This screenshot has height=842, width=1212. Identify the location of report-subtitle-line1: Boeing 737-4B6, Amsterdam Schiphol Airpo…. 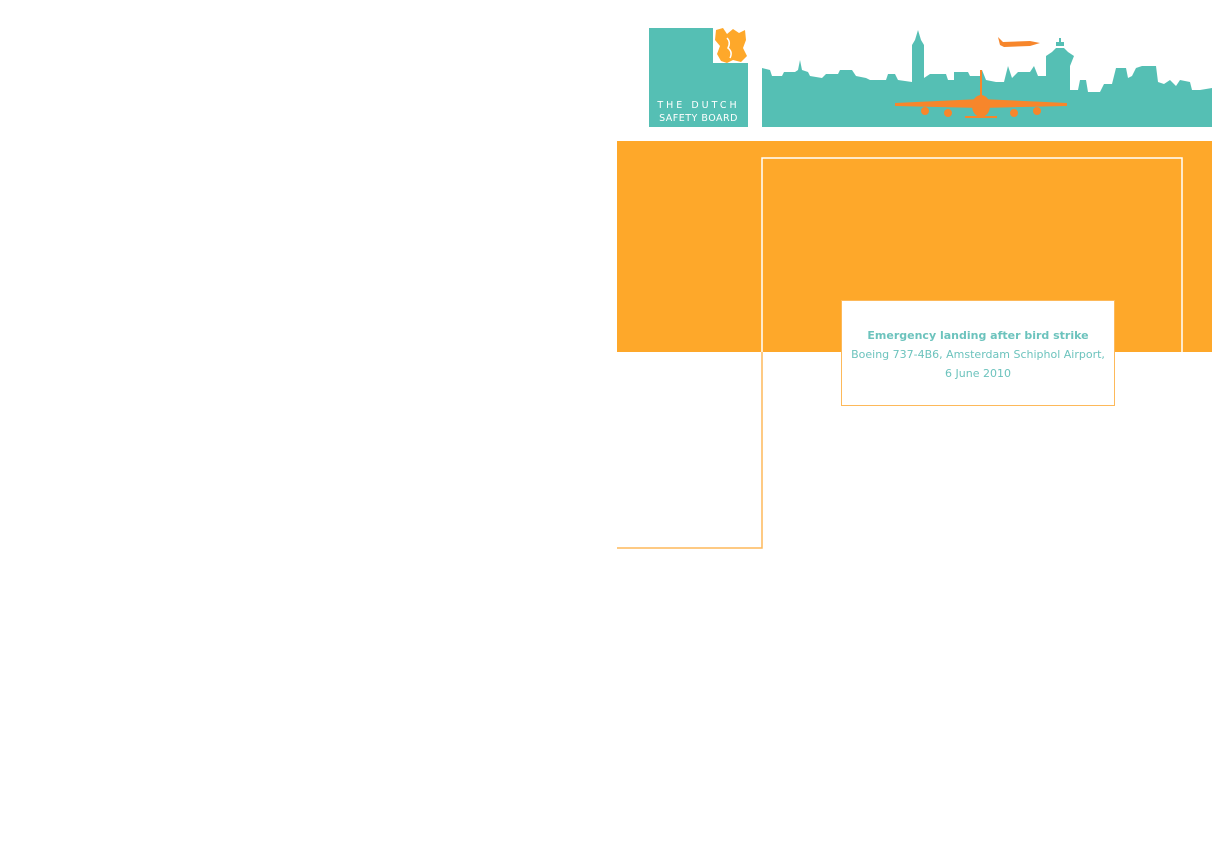
(978, 354).